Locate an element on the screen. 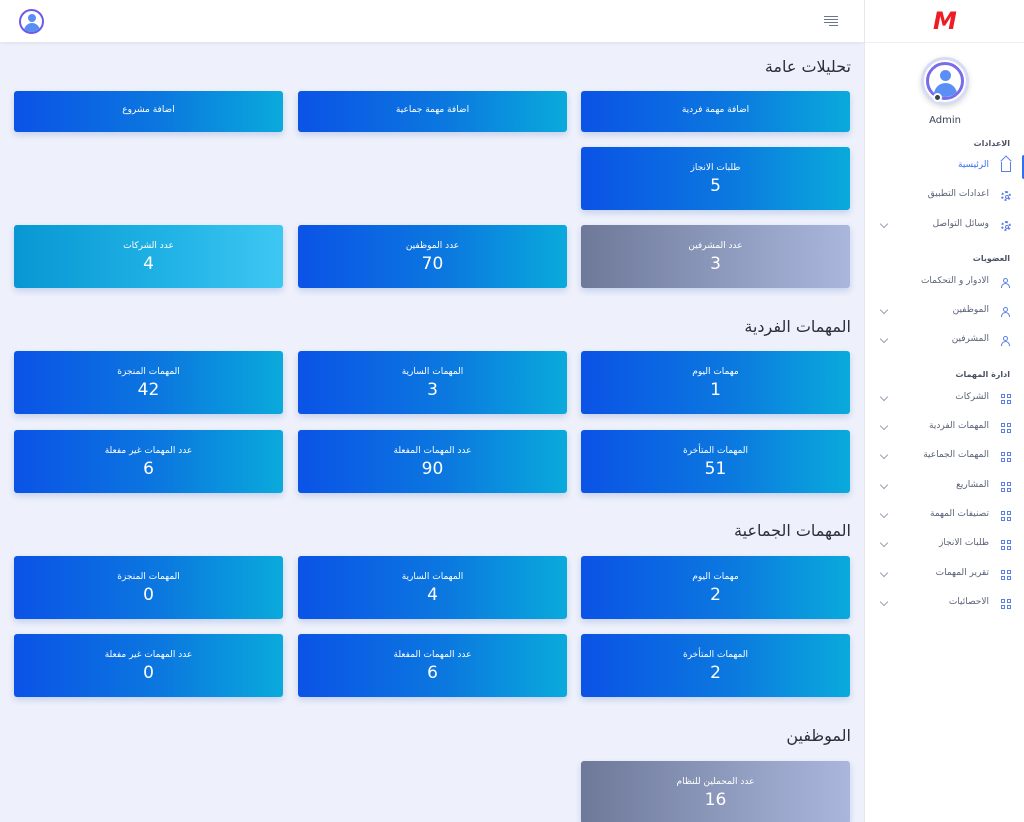 This screenshot has width=1024, height=822. stat-value: 51 is located at coordinates (715, 469).